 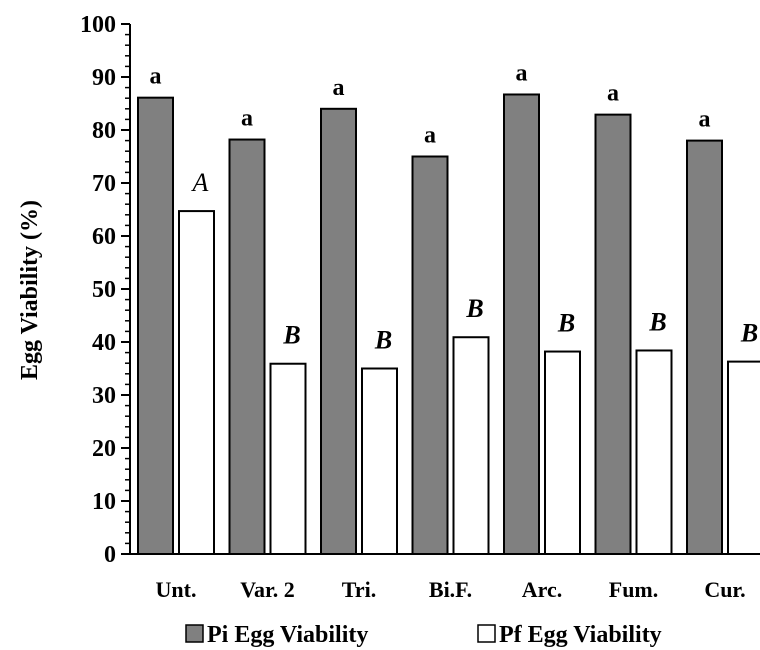 I want to click on legend-label-pf: Pf Egg Viability, so click(x=580, y=635).